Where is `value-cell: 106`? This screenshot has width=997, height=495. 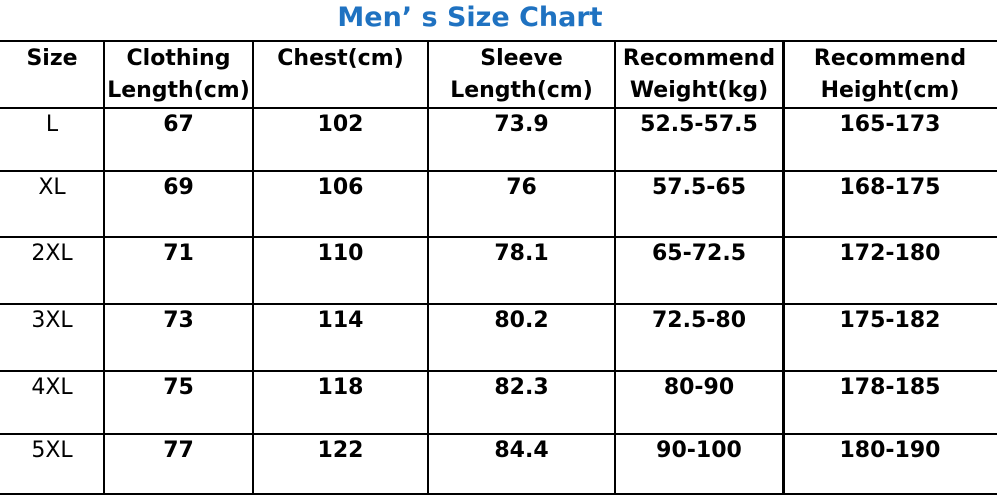 value-cell: 106 is located at coordinates (340, 187).